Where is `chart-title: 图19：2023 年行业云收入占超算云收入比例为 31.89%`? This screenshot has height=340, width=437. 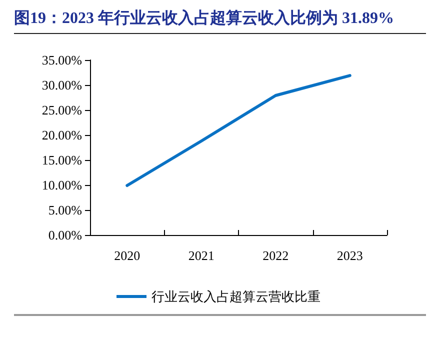
chart-title: 图19：2023 年行业云收入占超算云收入比例为 31.89% is located at coordinates (220, 21).